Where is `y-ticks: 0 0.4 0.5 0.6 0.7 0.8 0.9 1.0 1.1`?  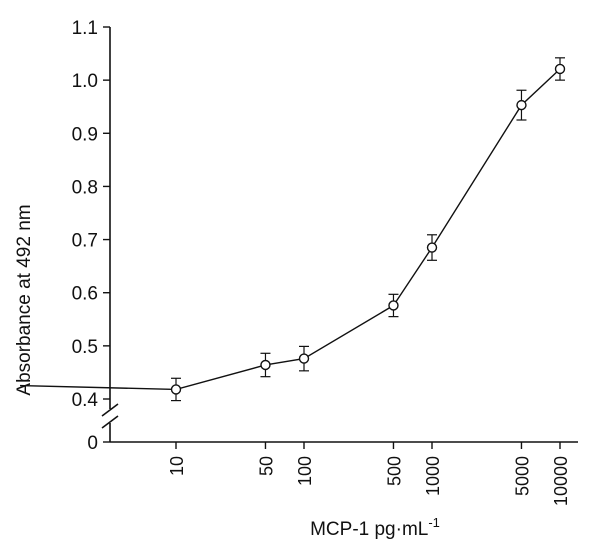
y-ticks: 0 0.4 0.5 0.6 0.7 0.8 0.9 1.0 1.1 is located at coordinates (91, 236).